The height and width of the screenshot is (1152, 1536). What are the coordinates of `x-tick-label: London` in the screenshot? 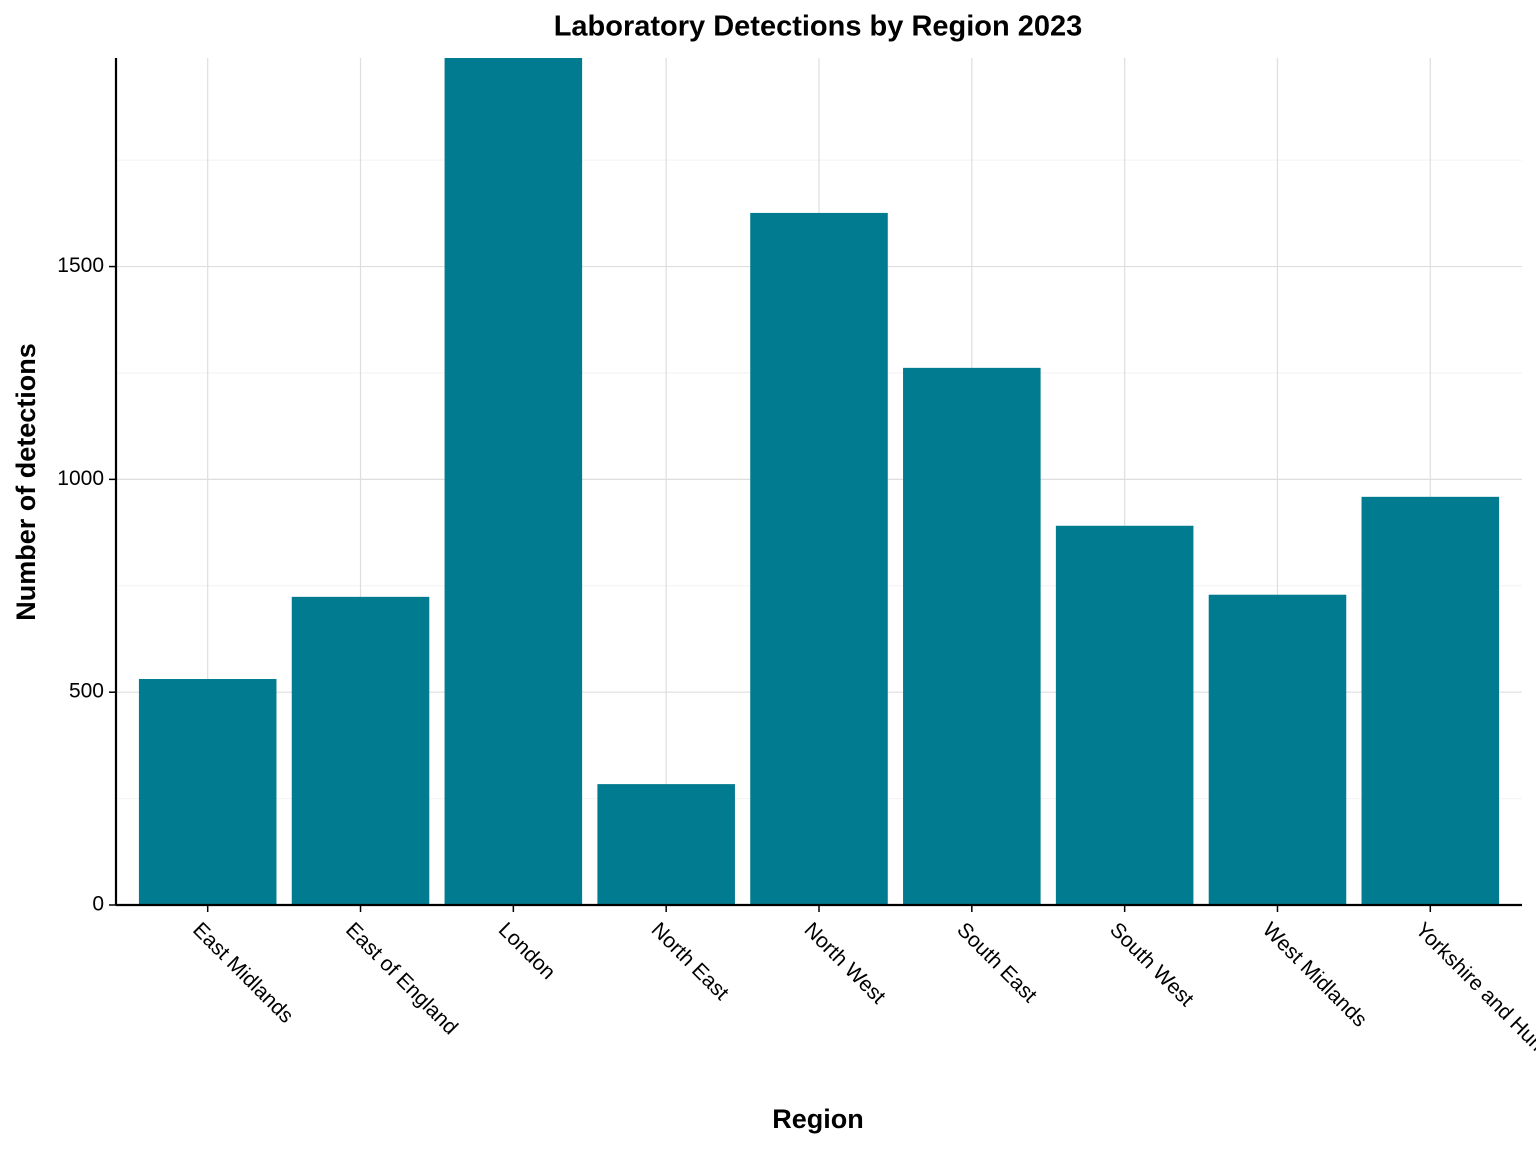 It's located at (527, 951).